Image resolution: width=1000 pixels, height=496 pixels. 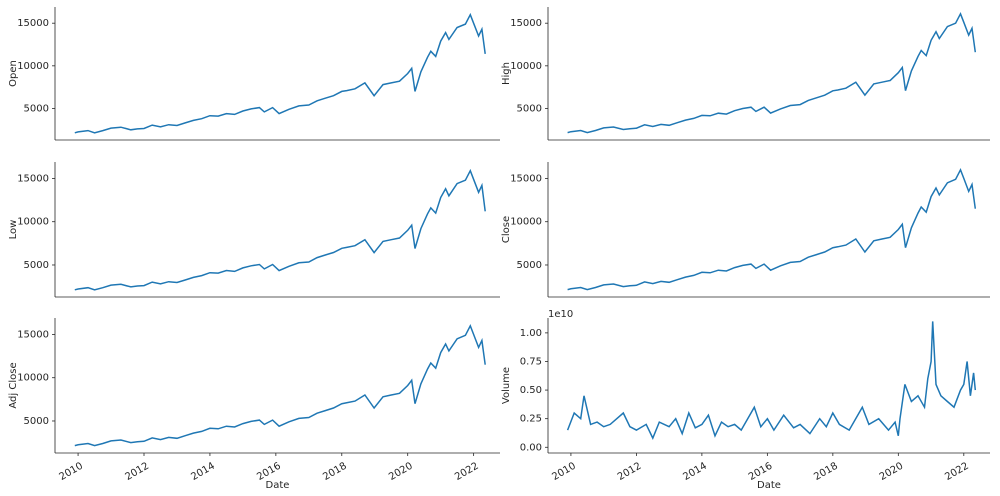 I want to click on y-tick-label: 0.25, so click(x=531, y=419).